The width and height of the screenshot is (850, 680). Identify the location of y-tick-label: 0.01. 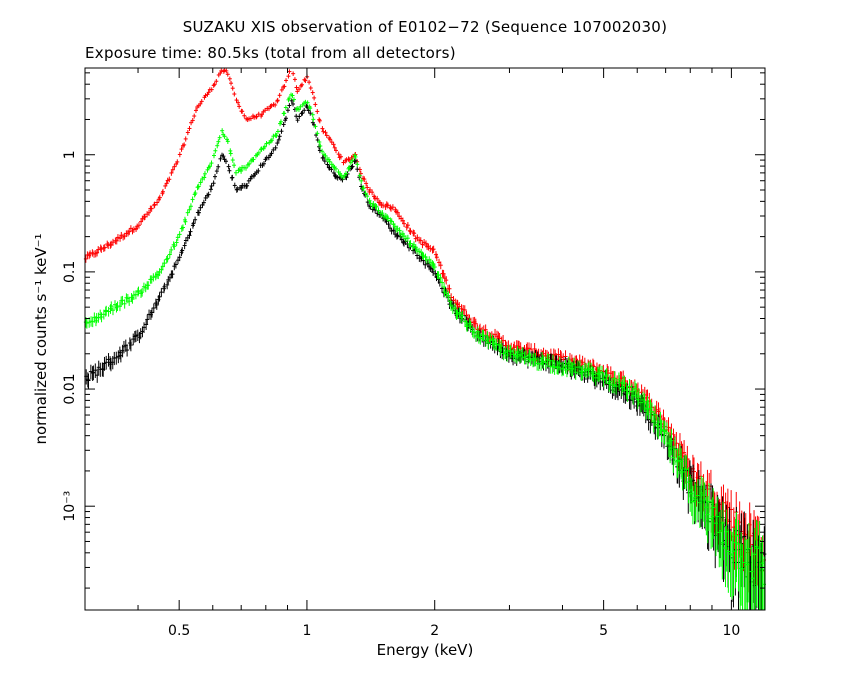
(70, 388).